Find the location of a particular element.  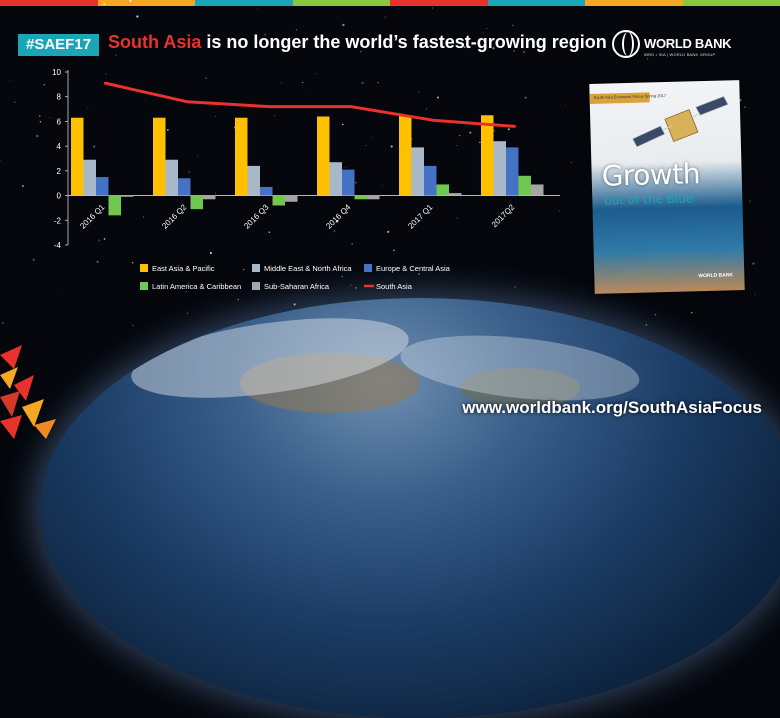

x-tick-label: 2017 Q1 is located at coordinates (420, 216).